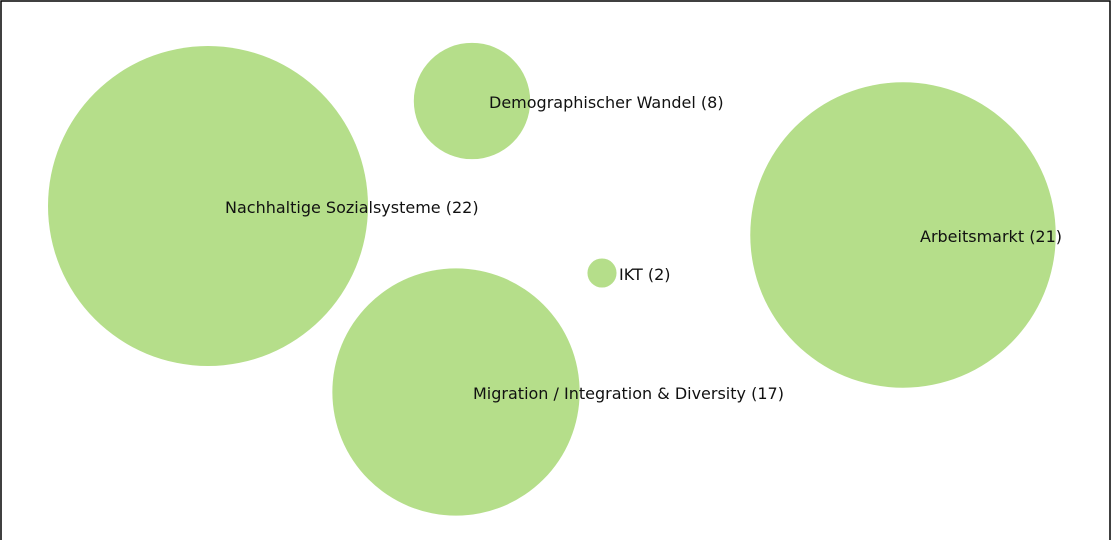 This screenshot has width=1111, height=540. Describe the element at coordinates (631, 274) in the screenshot. I see `bubble-name: IKT` at that location.